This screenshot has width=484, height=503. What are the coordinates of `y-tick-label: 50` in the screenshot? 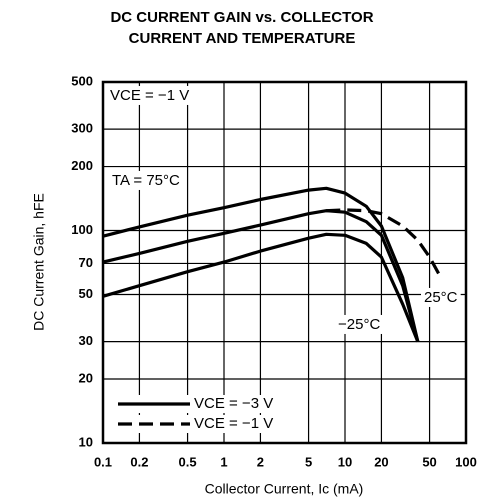 It's located at (86, 293).